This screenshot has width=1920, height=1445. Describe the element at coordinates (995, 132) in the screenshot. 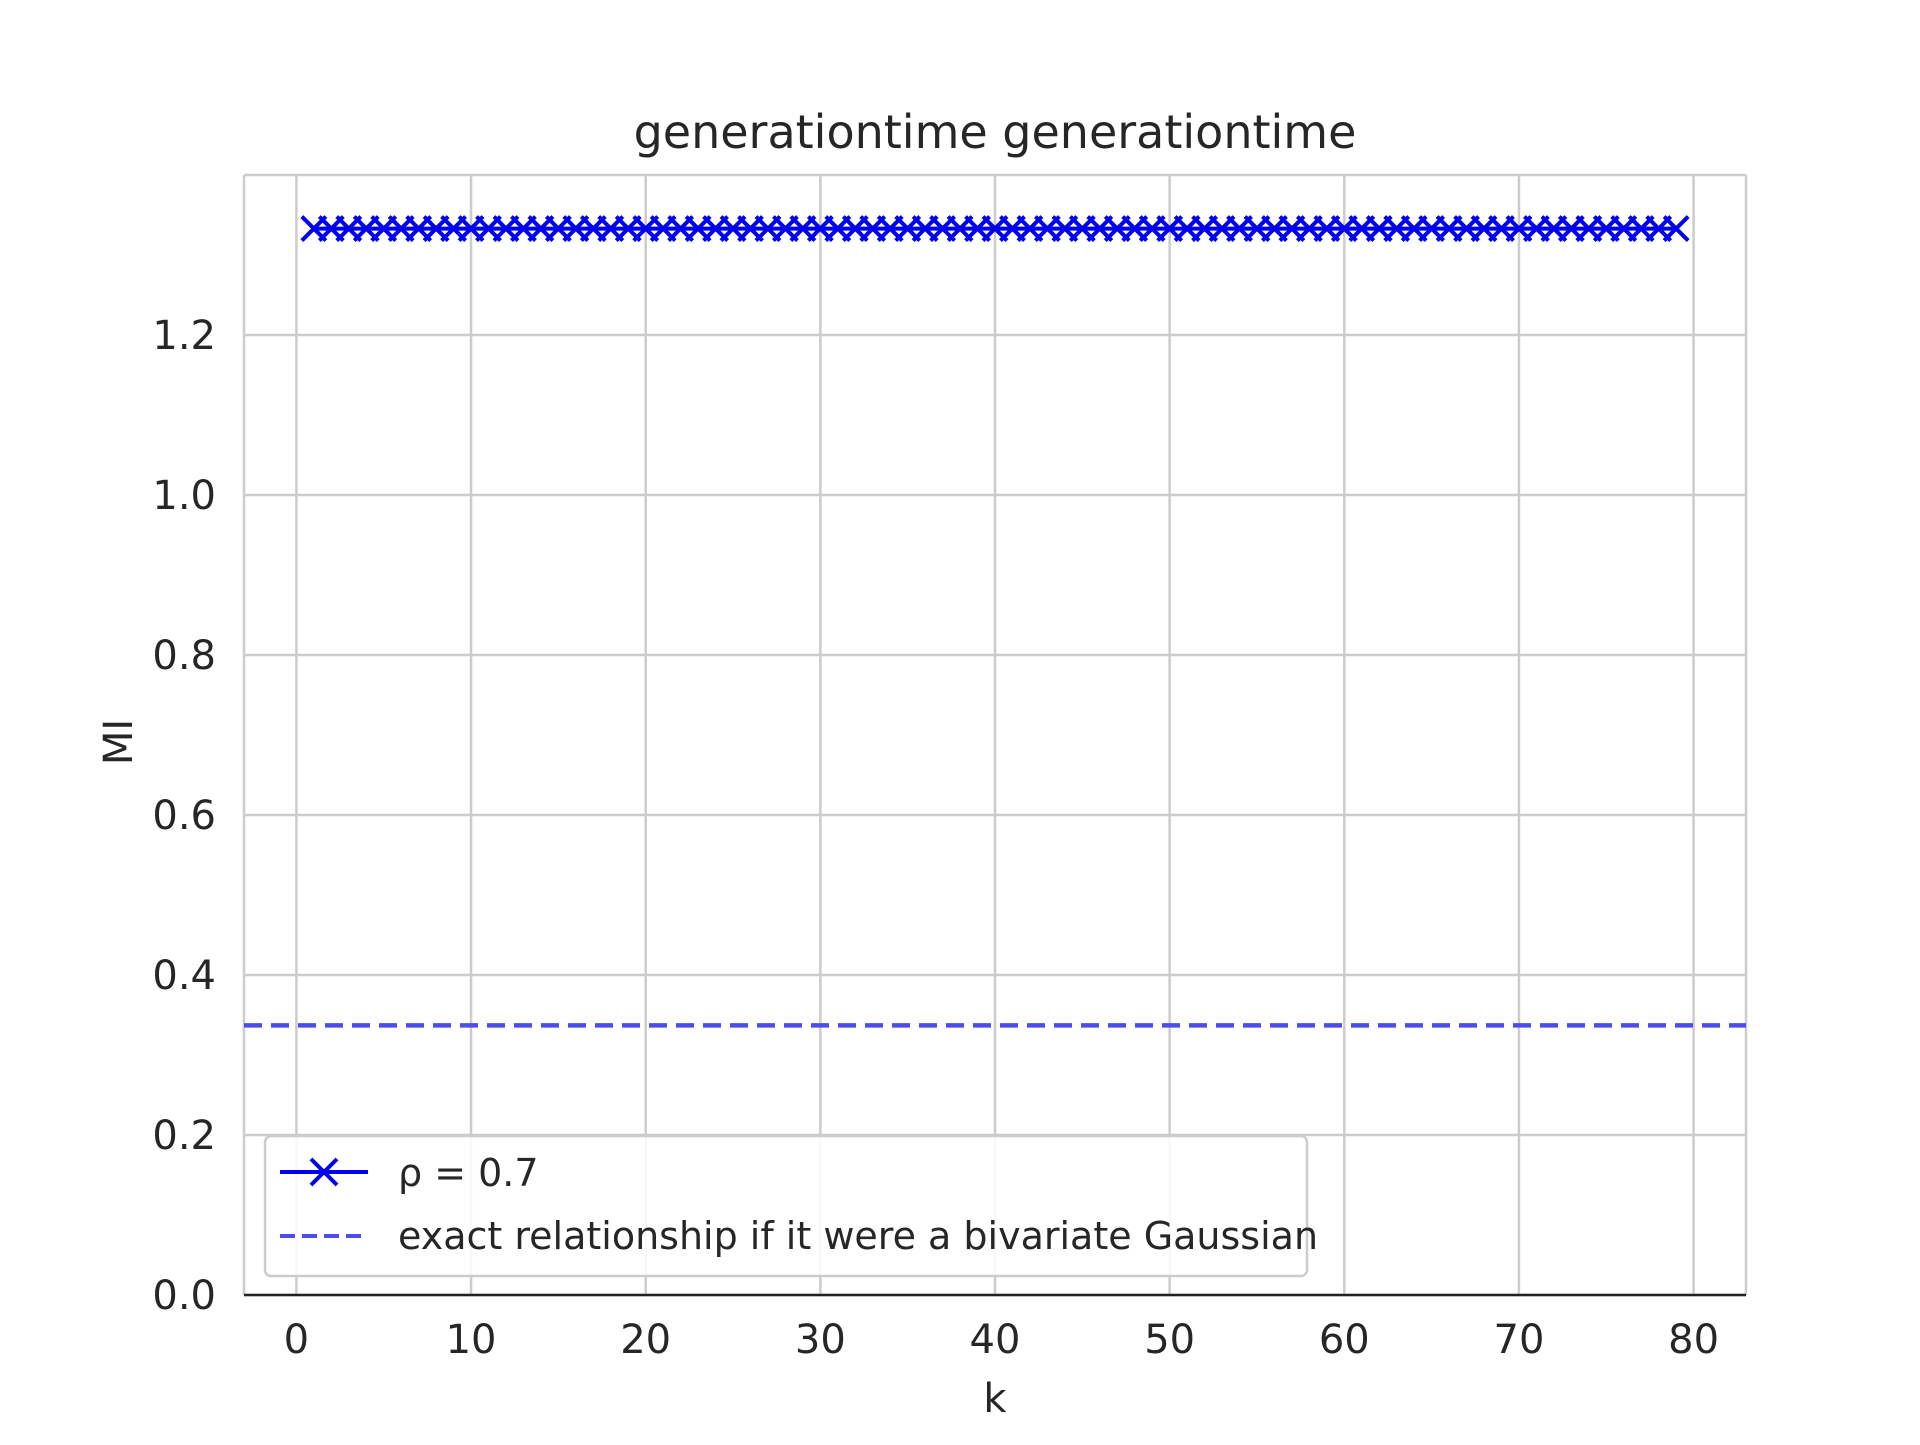

I see `chart-title: generationtime generationtime` at that location.